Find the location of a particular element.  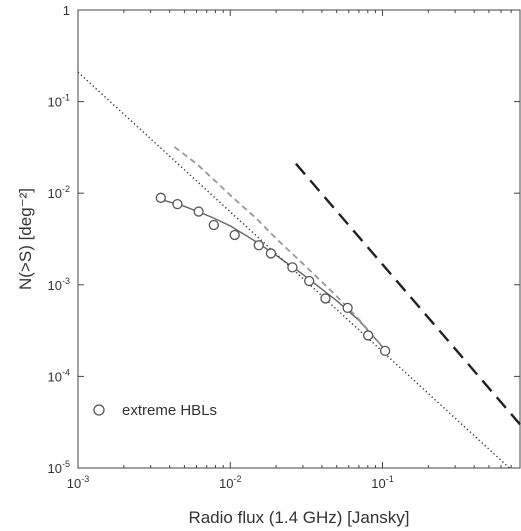

y-tick-label: 10⁻⁵ is located at coordinates (59, 467).